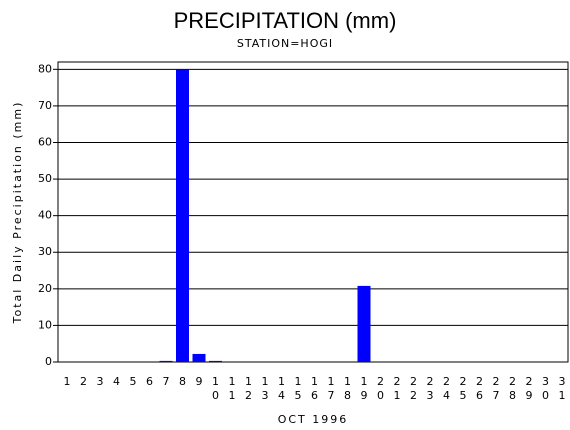 The image size is (570, 430). What do you see at coordinates (45, 68) in the screenshot?
I see `y-tick-label: 80` at bounding box center [45, 68].